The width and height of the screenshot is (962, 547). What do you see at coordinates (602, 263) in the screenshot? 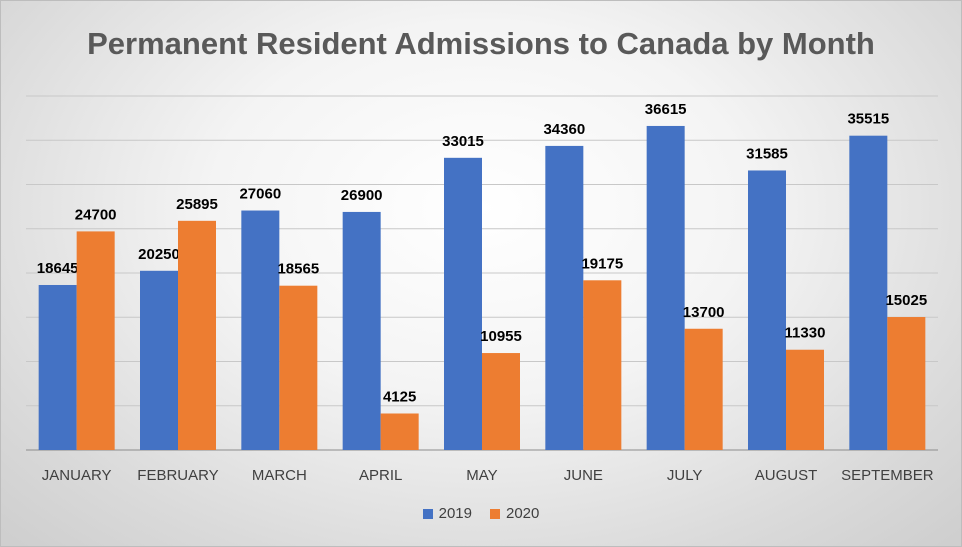
I see `data-label: 19175` at bounding box center [602, 263].